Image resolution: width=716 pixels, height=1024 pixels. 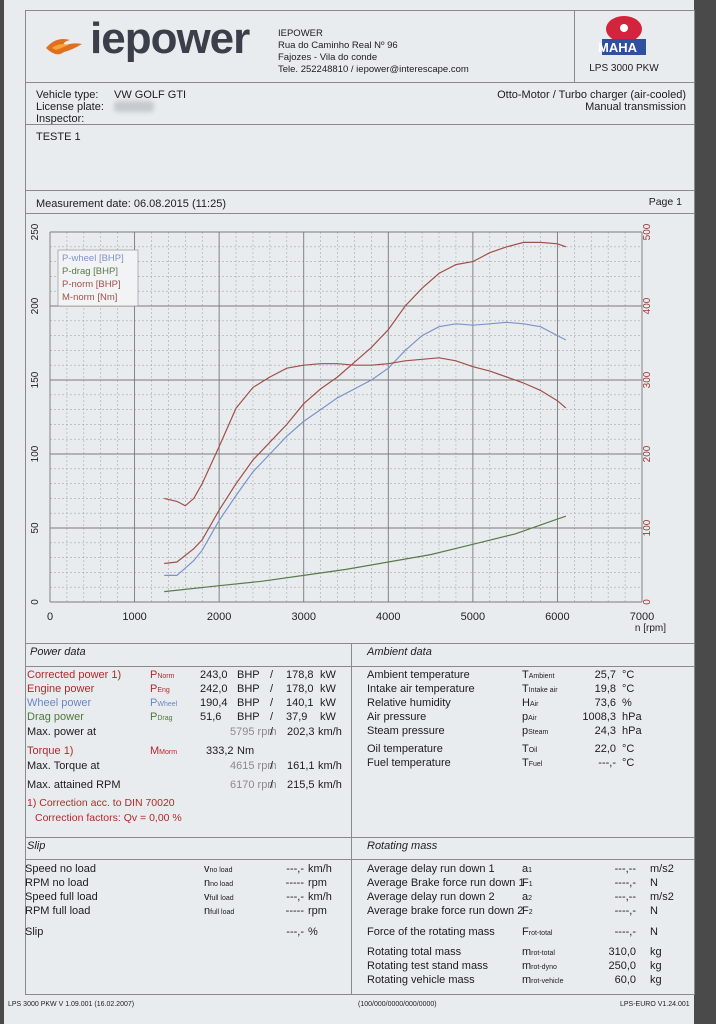 What do you see at coordinates (605, 731) in the screenshot?
I see `ambient-value: 24,3` at bounding box center [605, 731].